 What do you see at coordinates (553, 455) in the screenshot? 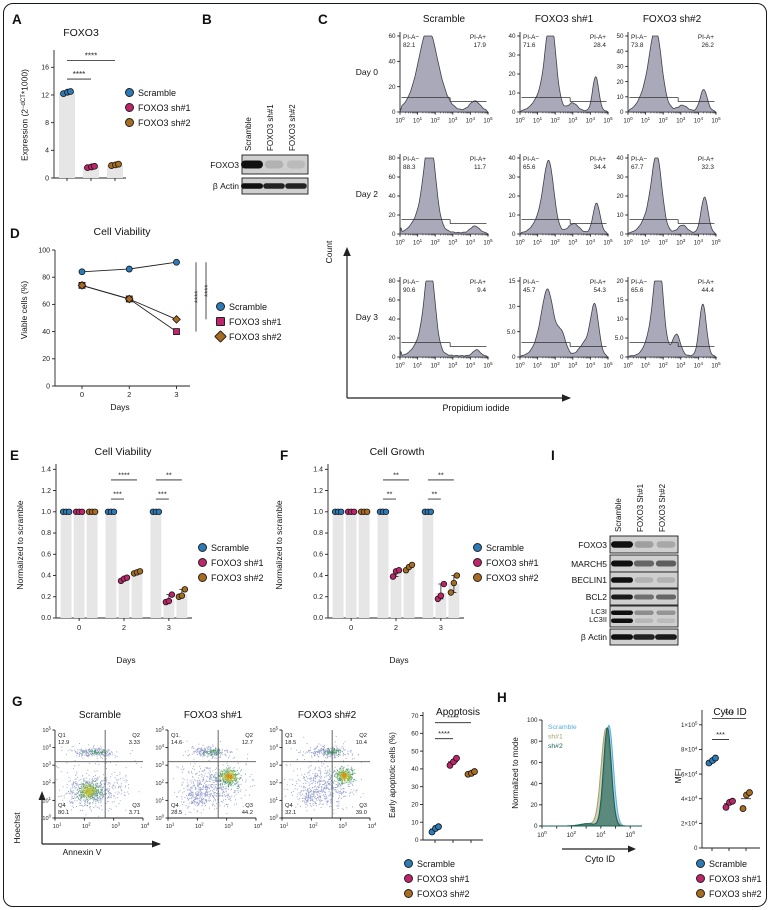
I see `panel-i-label: I` at bounding box center [553, 455].